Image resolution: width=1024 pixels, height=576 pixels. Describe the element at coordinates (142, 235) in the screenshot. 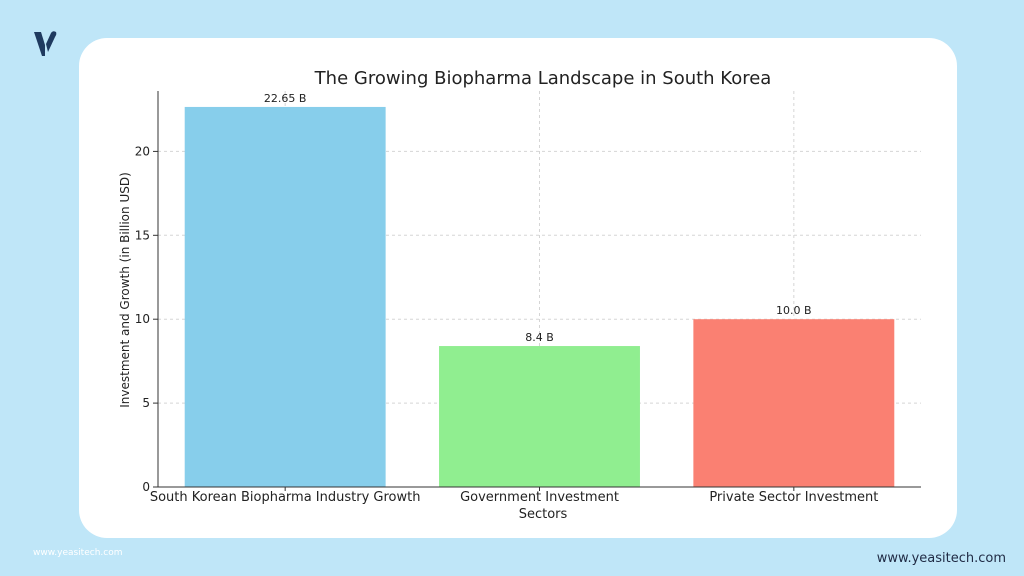

I see `y-tick-label: 15` at that location.